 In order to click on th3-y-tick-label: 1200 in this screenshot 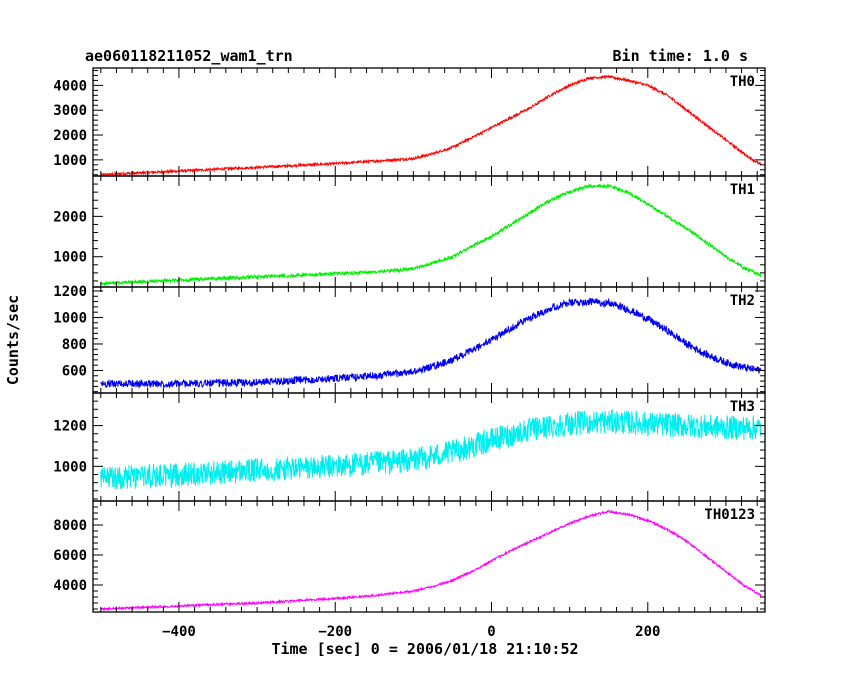, I will do `click(70, 427)`.